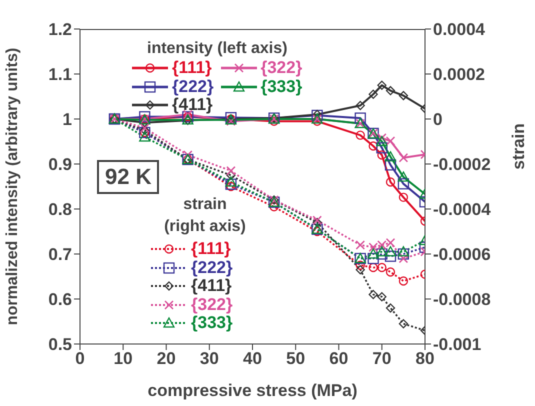  I want to click on y-tick-label: 1, so click(67, 120).